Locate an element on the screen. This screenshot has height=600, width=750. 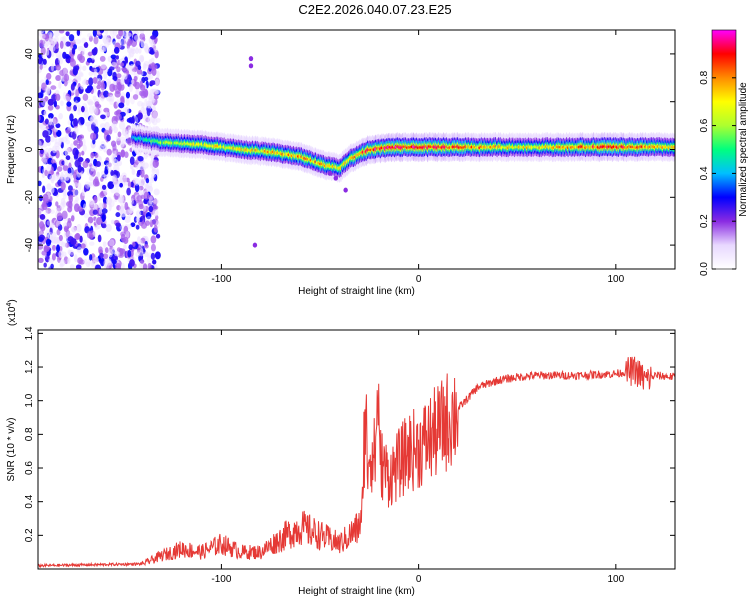
x-axis-label: Height of straight line (km) is located at coordinates (356, 291).